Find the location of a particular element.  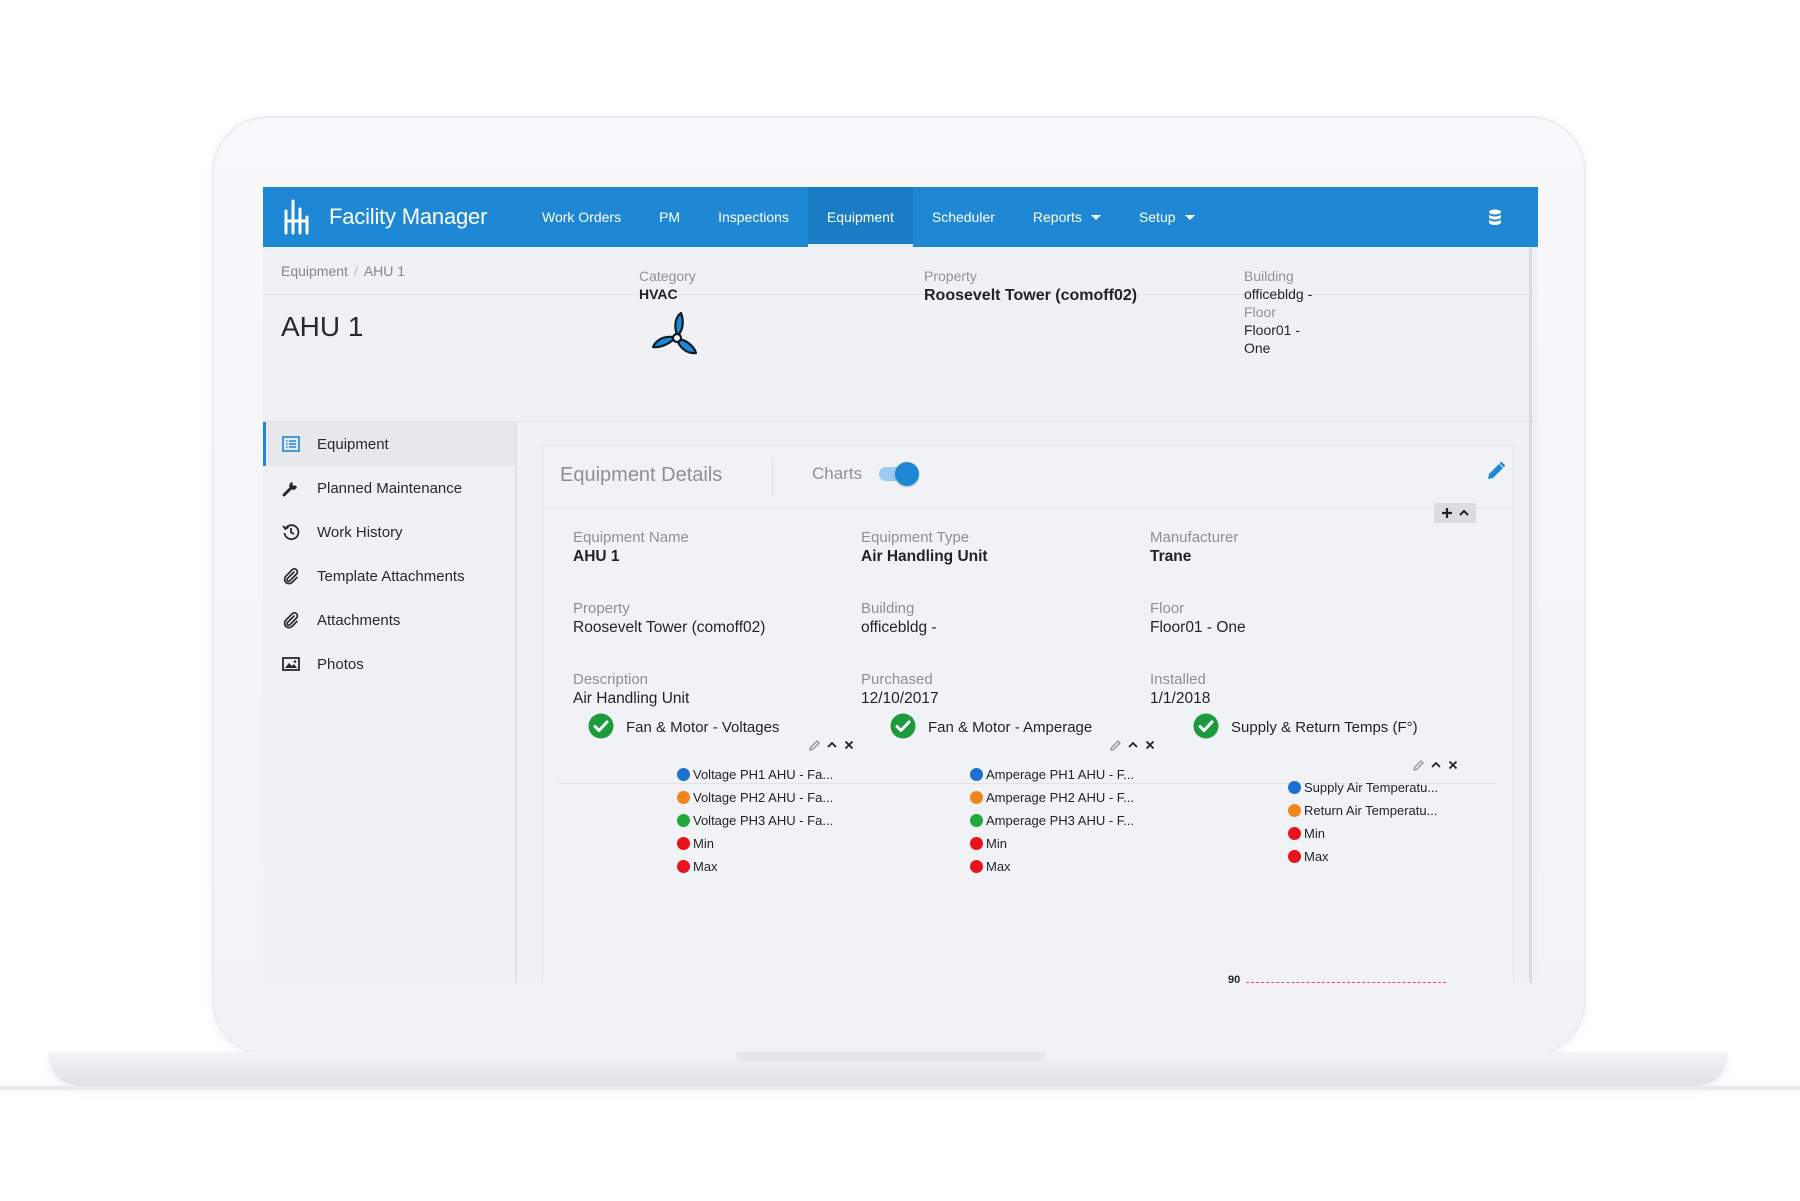

nav-item-label: Equipment is located at coordinates (860, 217).